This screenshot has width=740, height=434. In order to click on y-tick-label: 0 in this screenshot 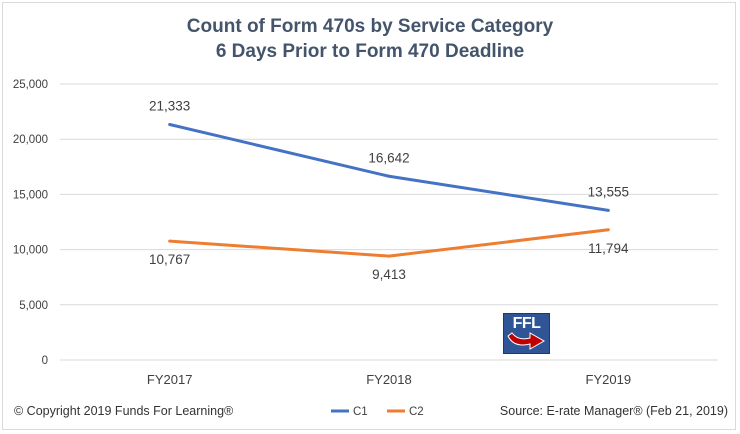, I will do `click(45, 361)`.